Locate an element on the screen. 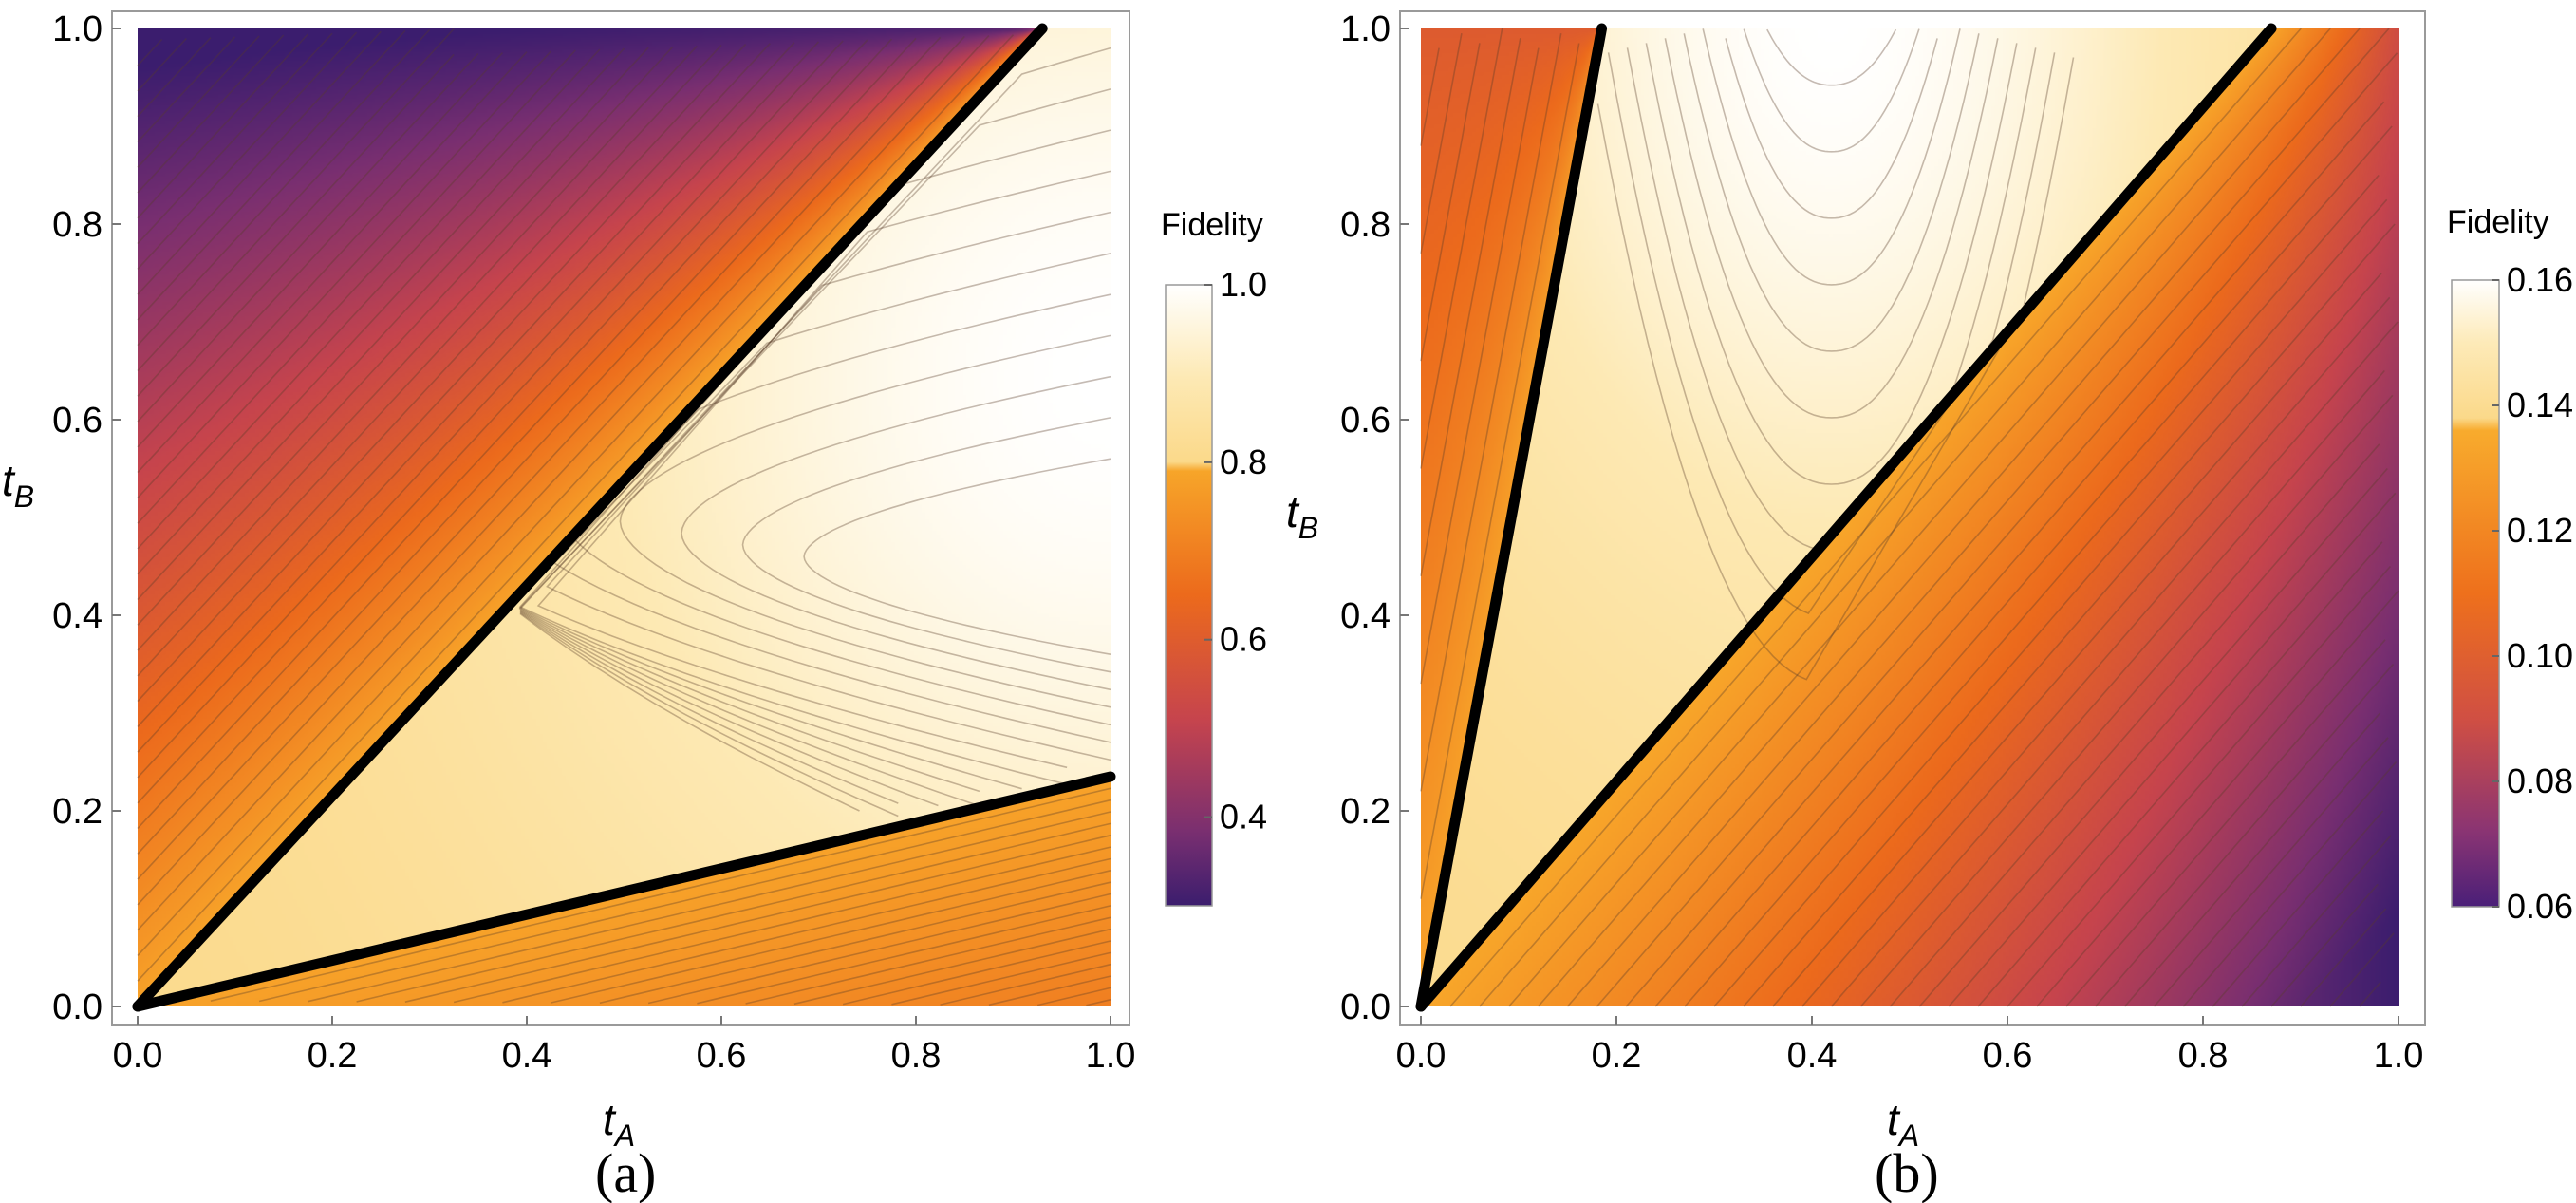  x-tick-label: 0.6 is located at coordinates (2008, 1056).